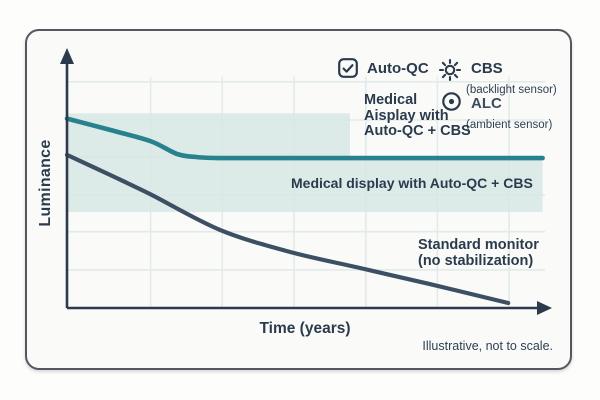 The height and width of the screenshot is (400, 600). I want to click on circle-dot-icon, so click(451, 101).